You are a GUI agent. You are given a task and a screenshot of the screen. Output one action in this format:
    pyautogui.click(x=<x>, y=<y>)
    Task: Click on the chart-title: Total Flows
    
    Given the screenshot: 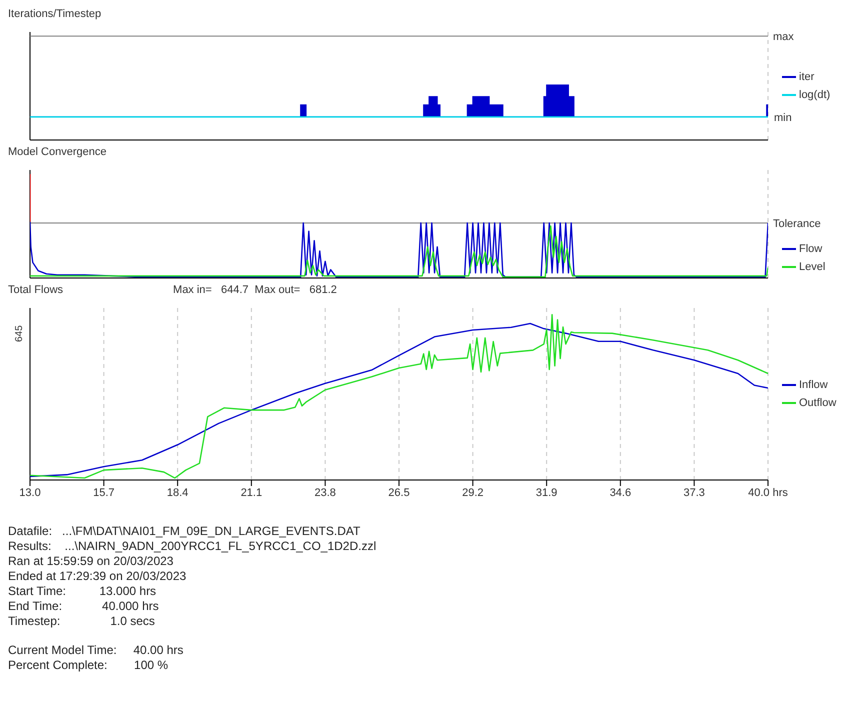 What is the action you would take?
    pyautogui.click(x=36, y=291)
    